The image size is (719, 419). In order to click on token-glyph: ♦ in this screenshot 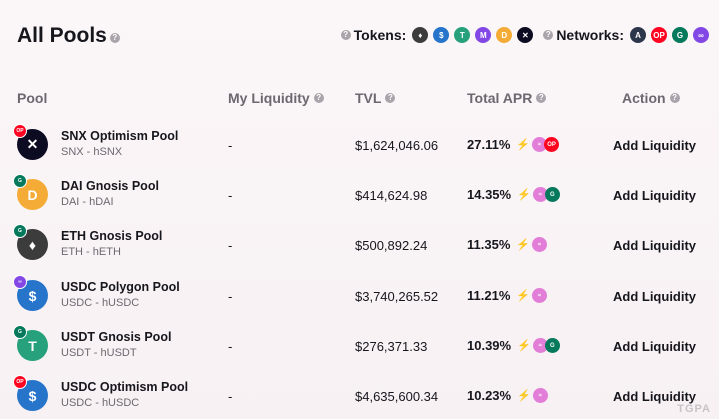, I will do `click(32, 244)`.